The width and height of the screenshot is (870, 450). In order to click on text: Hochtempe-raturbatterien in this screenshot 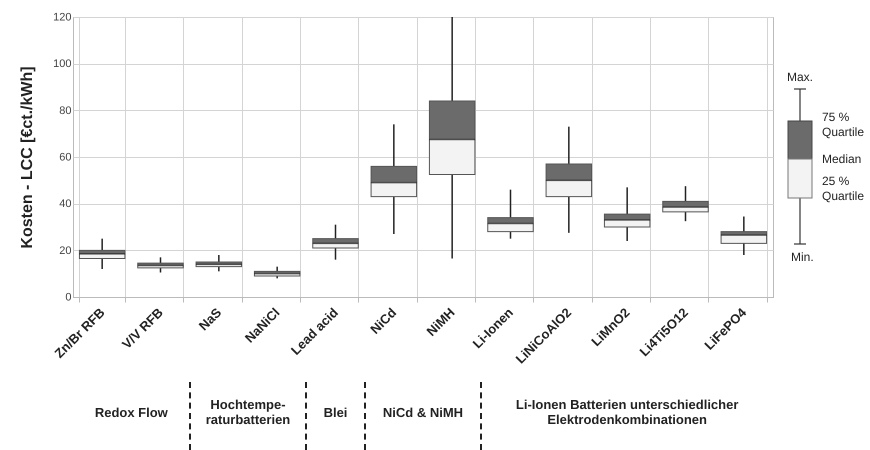, I will do `click(248, 412)`.